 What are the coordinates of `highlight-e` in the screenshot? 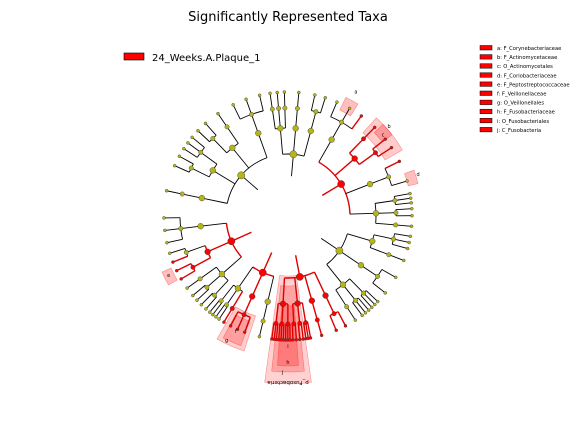 It's located at (169, 276).